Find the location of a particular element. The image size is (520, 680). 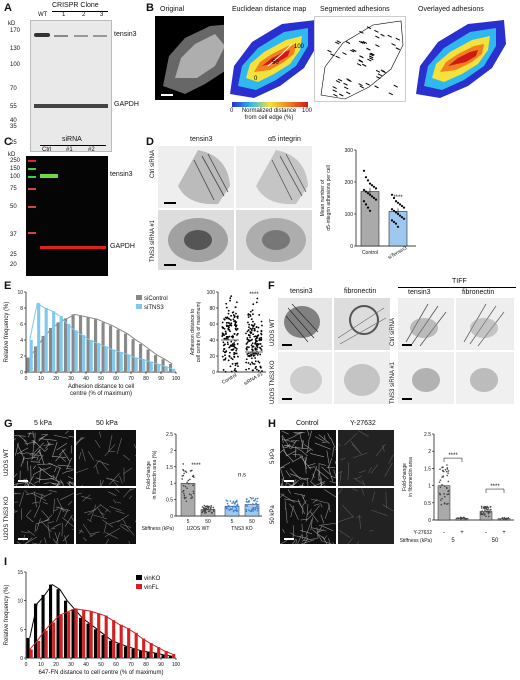

h-stiff-1: 50 is located at coordinates (495, 541).